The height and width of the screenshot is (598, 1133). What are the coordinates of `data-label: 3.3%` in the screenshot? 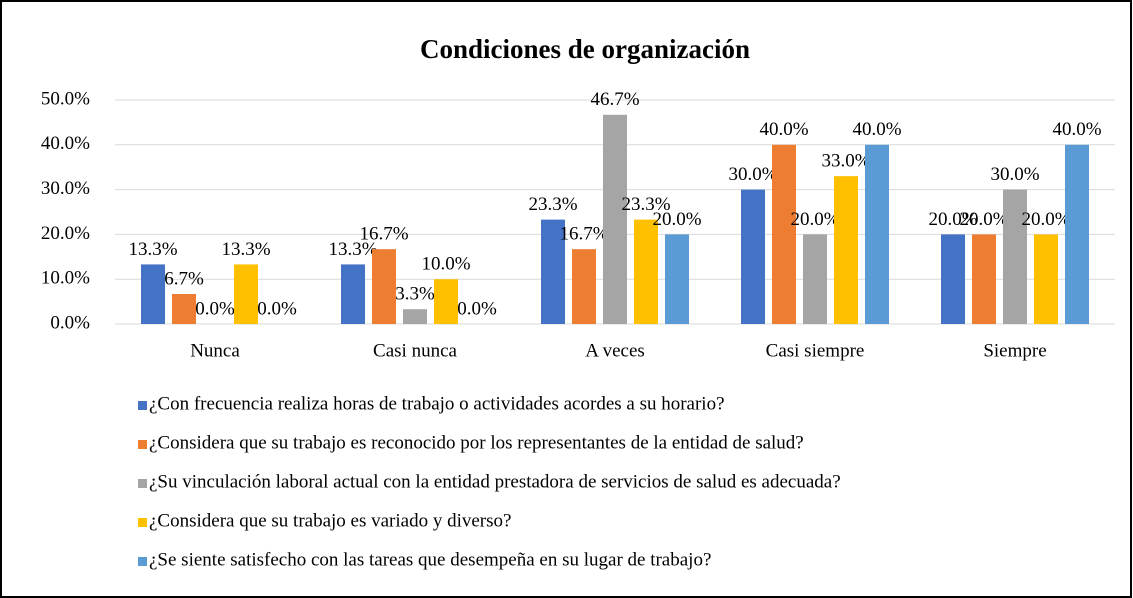 It's located at (415, 294).